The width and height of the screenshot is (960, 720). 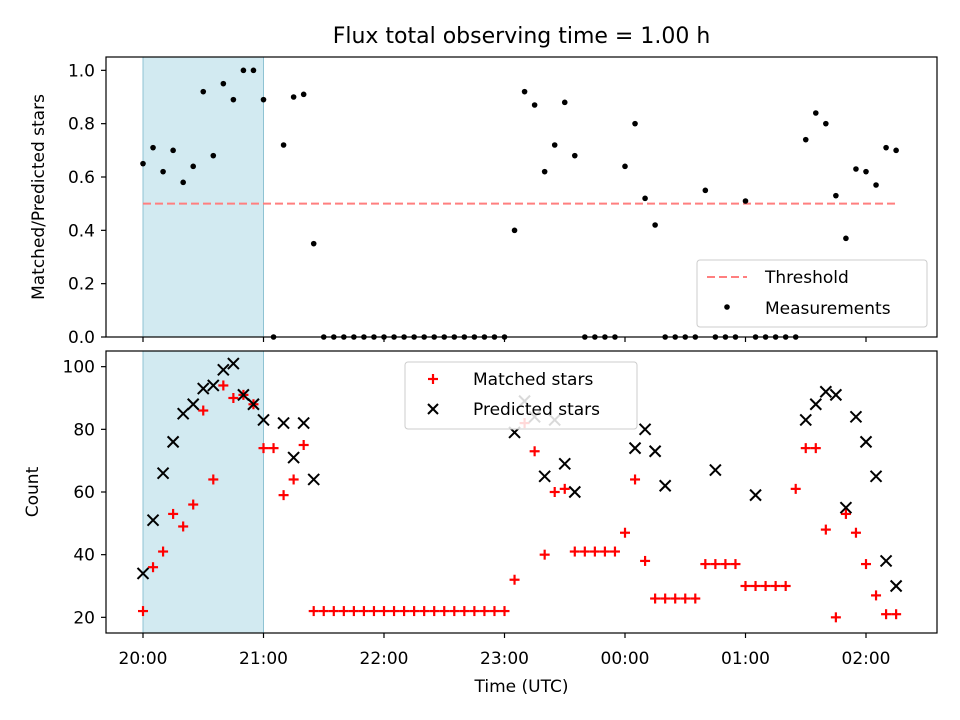 I want to click on top-highlight-span, so click(x=203, y=197).